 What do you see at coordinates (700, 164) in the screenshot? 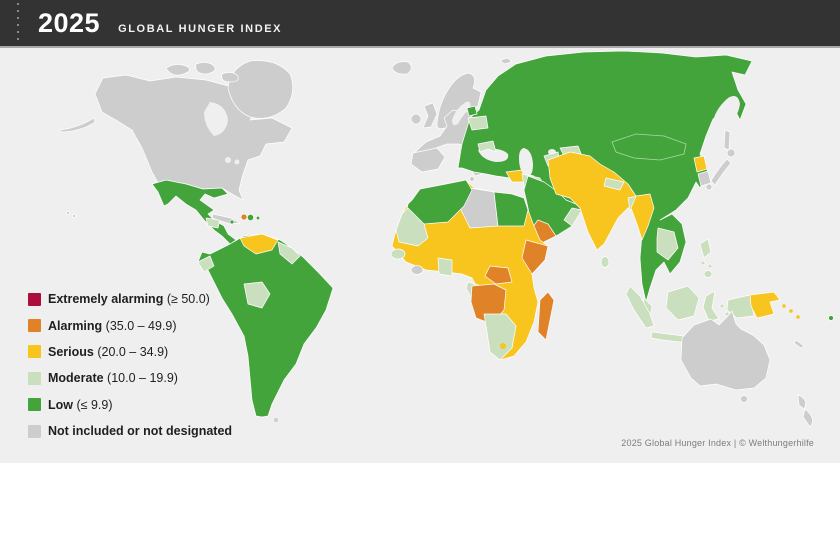
I see `region-north-korea` at bounding box center [700, 164].